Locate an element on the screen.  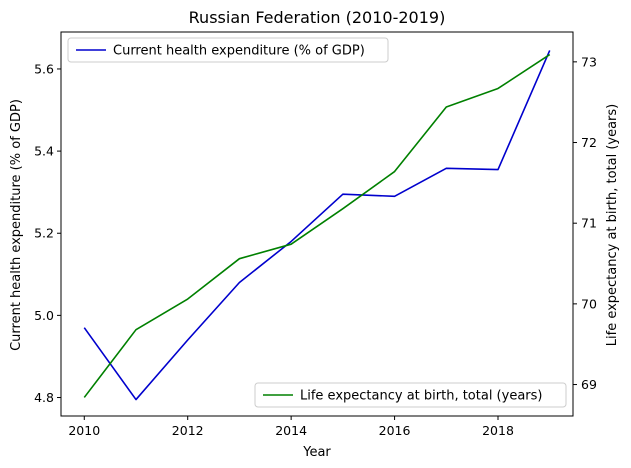
x-tick-label: 2010 is located at coordinates (84, 430).